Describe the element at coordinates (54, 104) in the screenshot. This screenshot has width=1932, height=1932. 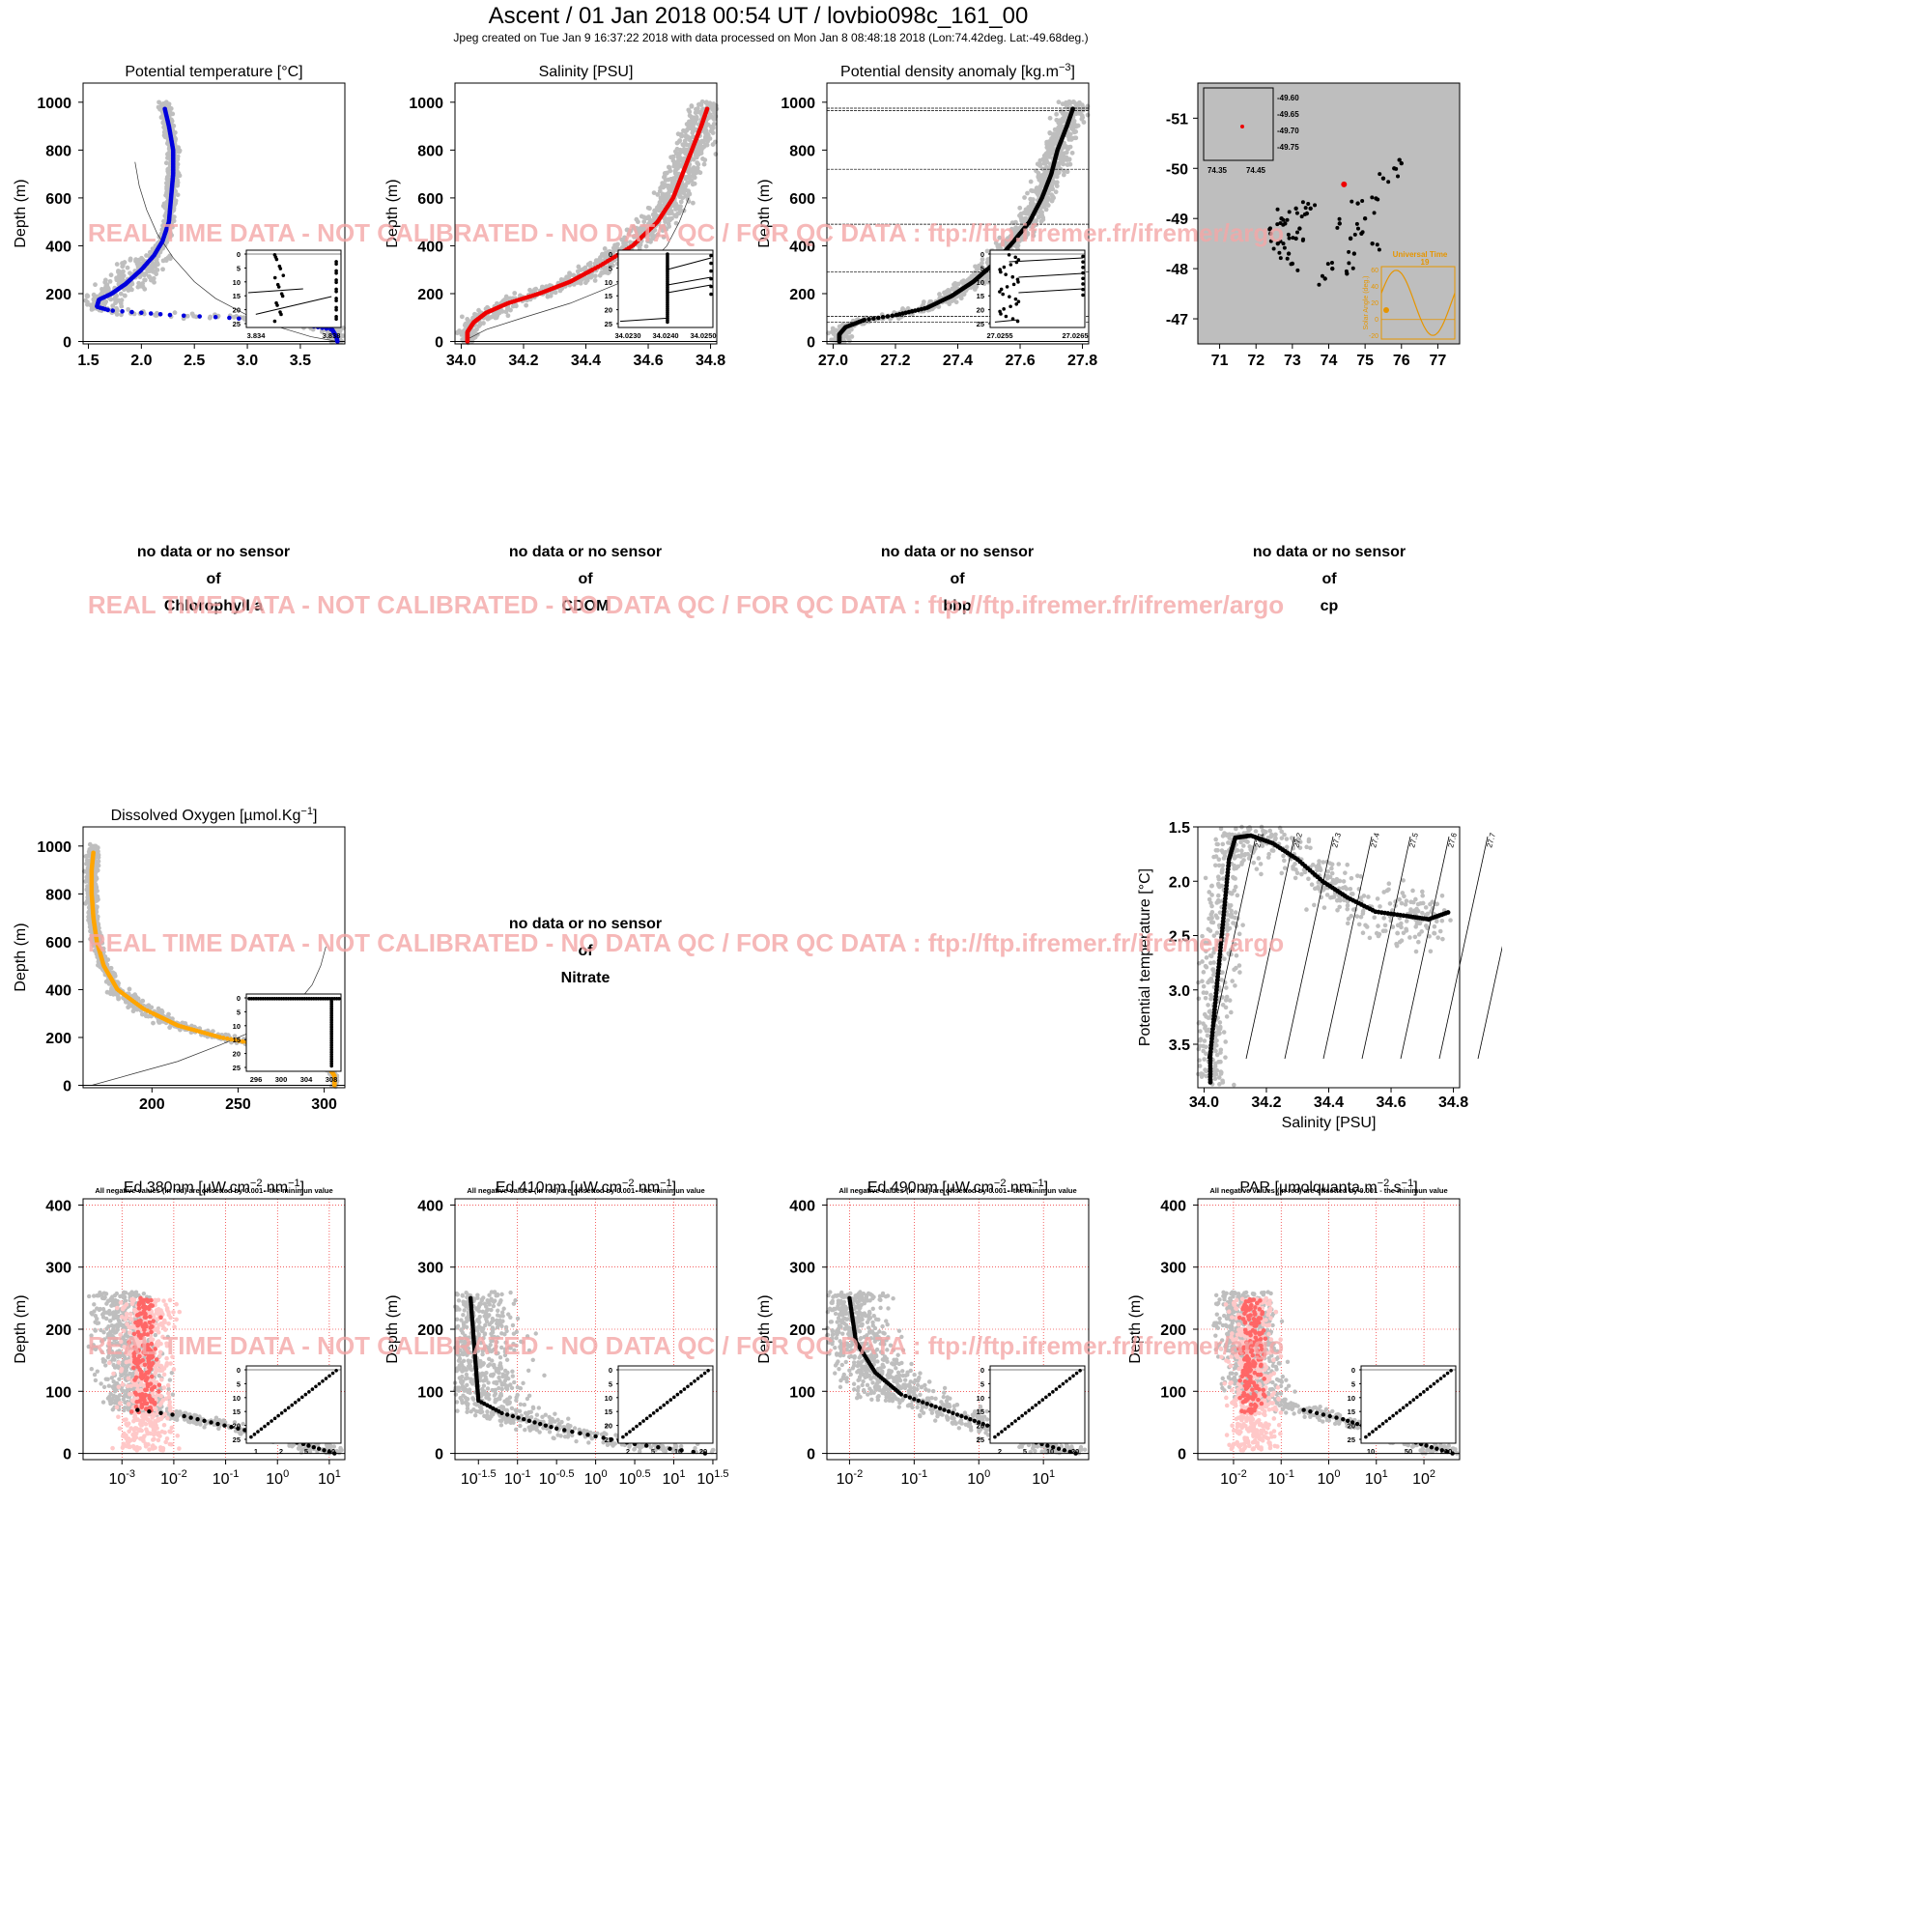
I see `y-tick-label: 1000` at that location.